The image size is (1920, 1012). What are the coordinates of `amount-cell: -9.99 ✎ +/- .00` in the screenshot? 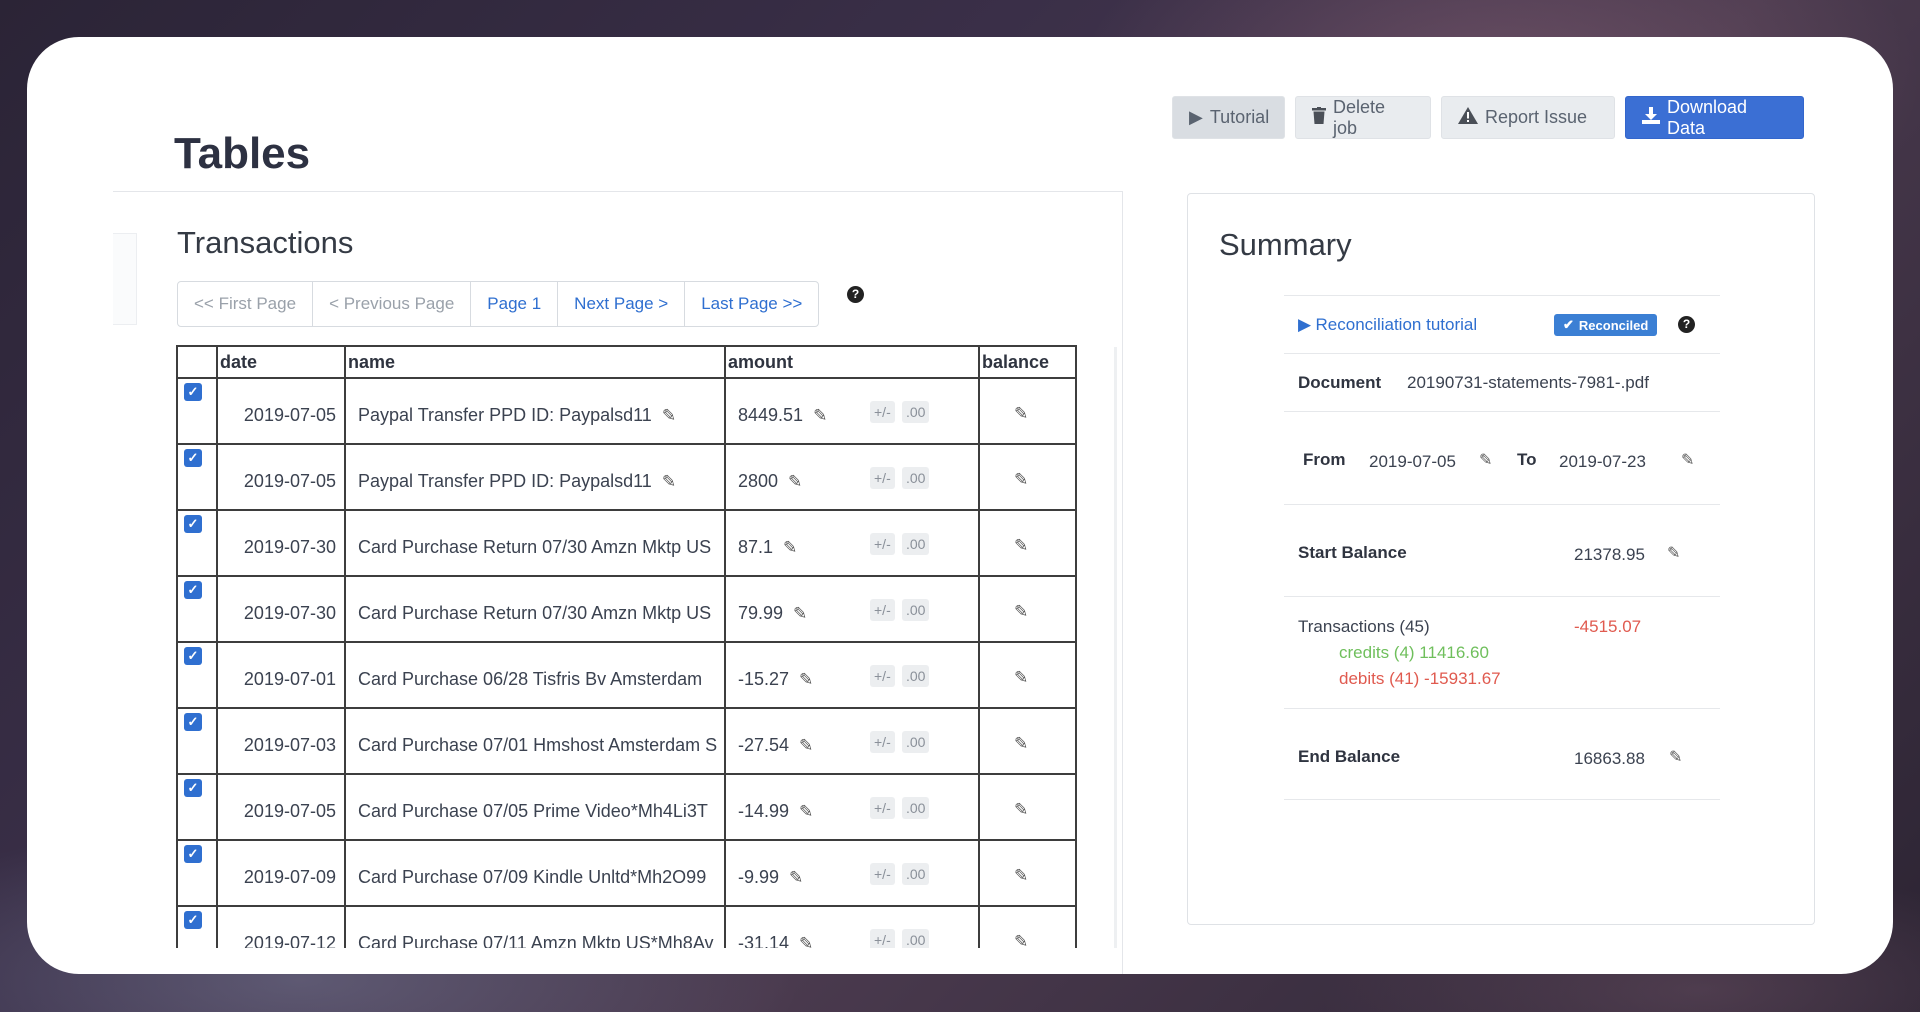 It's located at (852, 873).